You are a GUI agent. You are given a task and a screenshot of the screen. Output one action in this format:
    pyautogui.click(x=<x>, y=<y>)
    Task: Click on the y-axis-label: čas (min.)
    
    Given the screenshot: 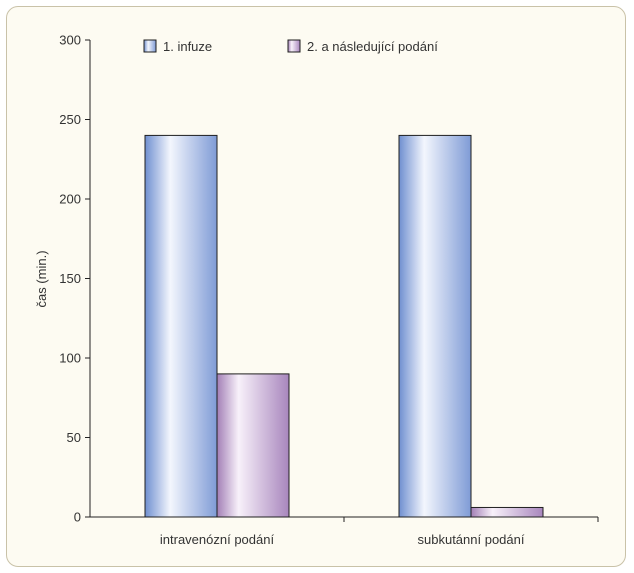 What is the action you would take?
    pyautogui.click(x=41, y=278)
    